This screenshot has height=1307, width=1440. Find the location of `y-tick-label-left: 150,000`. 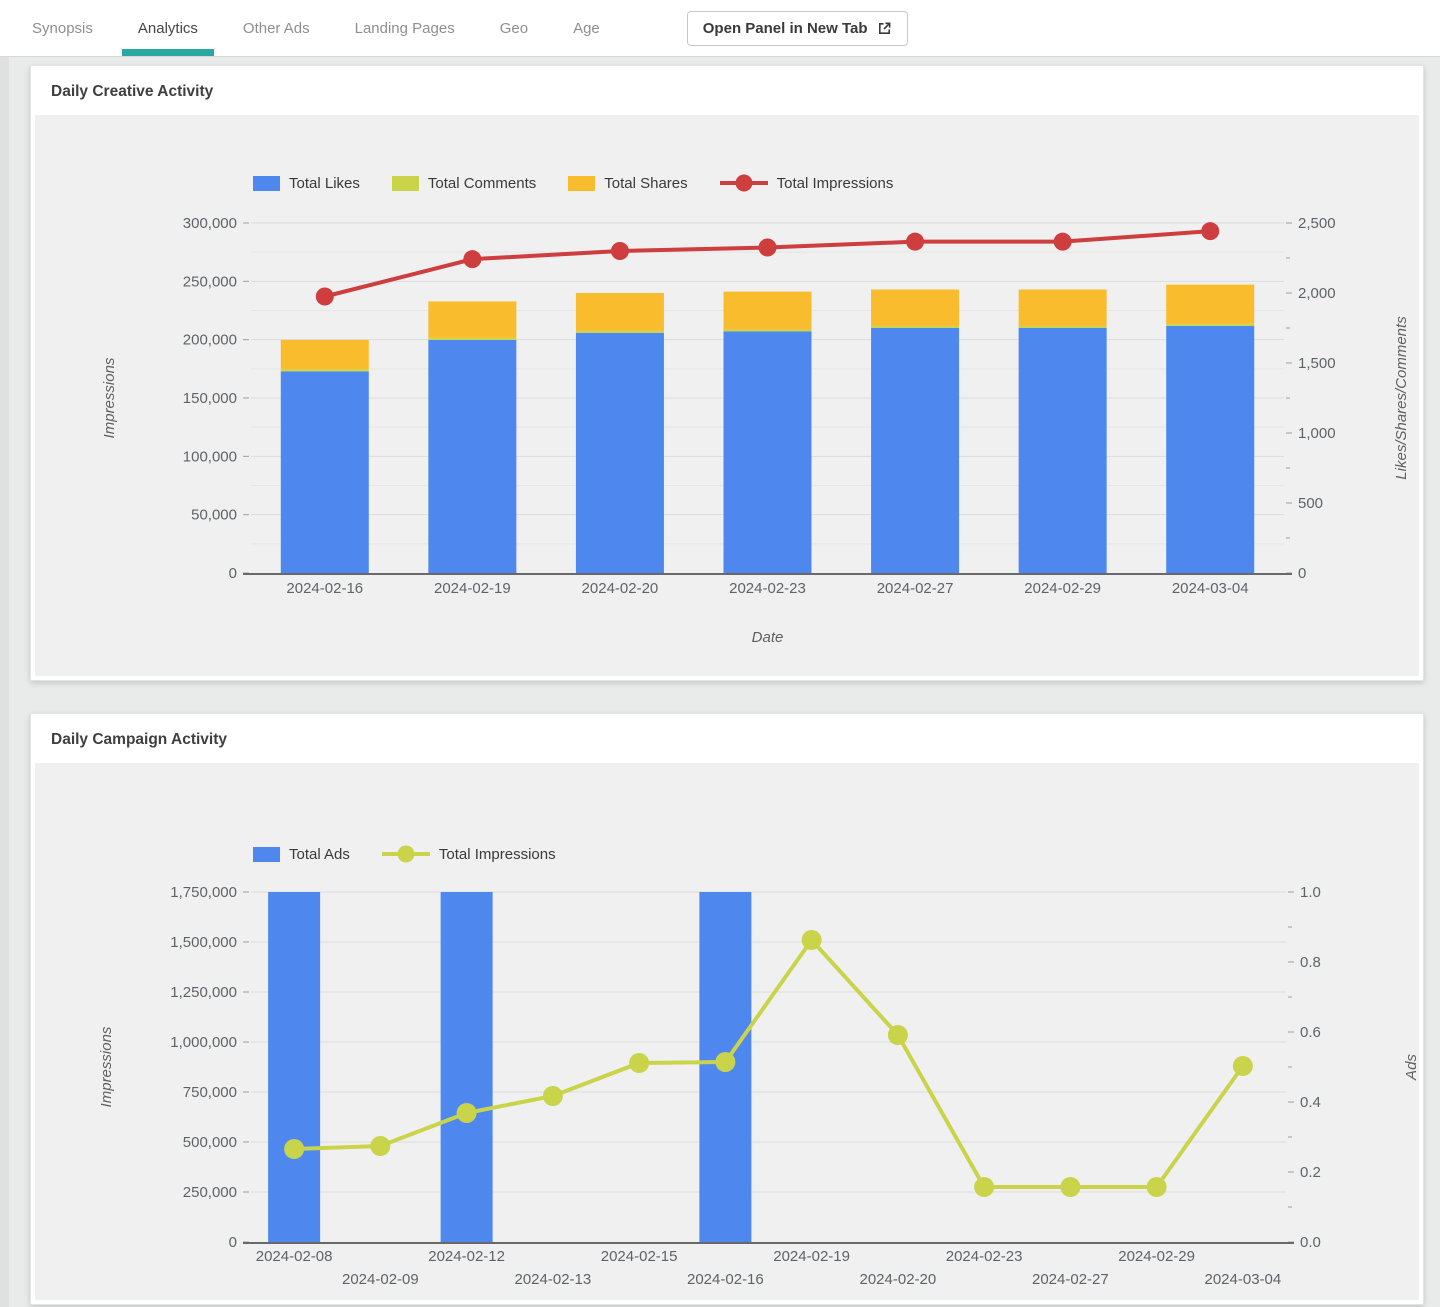

y-tick-label-left: 150,000 is located at coordinates (210, 398).